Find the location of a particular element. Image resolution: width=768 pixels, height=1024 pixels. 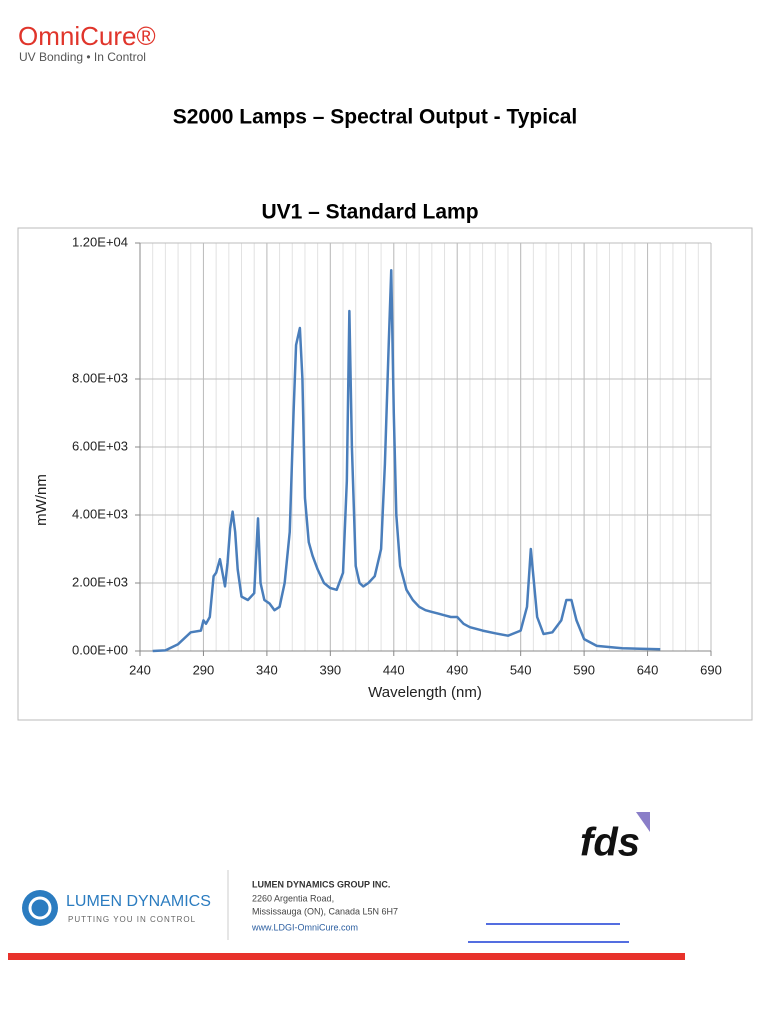

brand: OmniCure® is located at coordinates (87, 36).